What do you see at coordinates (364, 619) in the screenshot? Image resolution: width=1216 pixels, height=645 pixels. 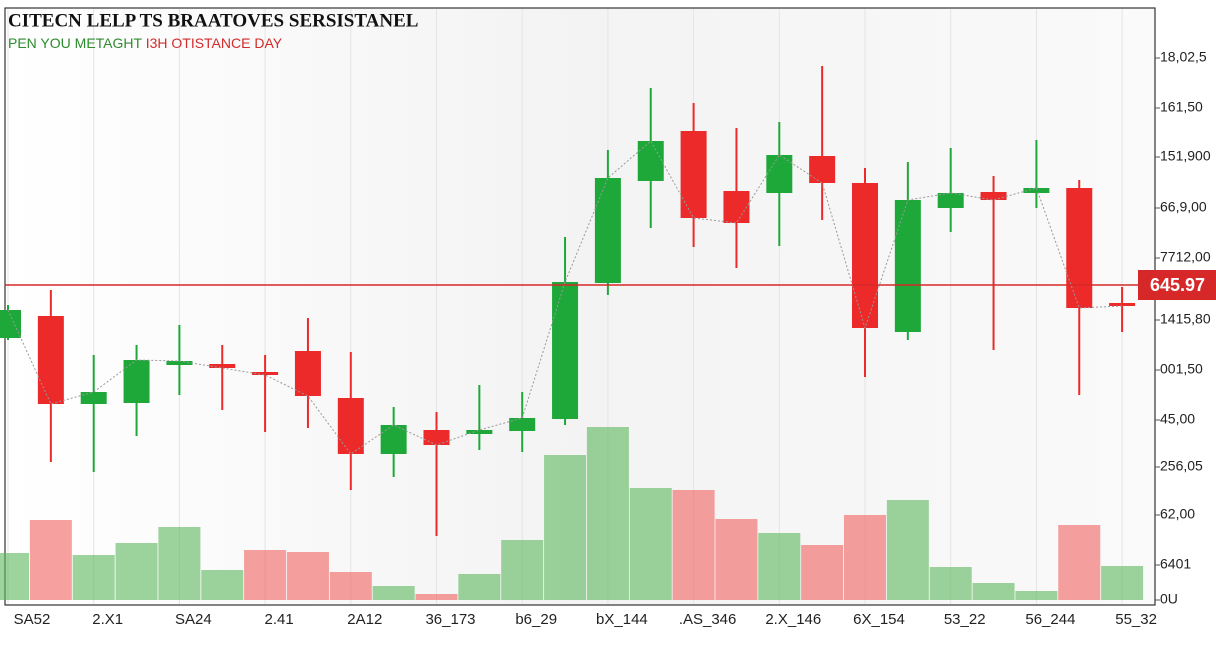 I see `x-tick-label: 2A12` at bounding box center [364, 619].